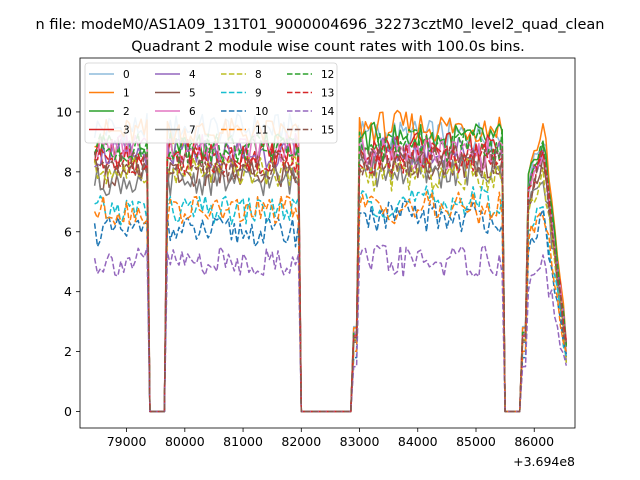 This screenshot has height=480, width=640. I want to click on y-tick-label: 4, so click(68, 291).